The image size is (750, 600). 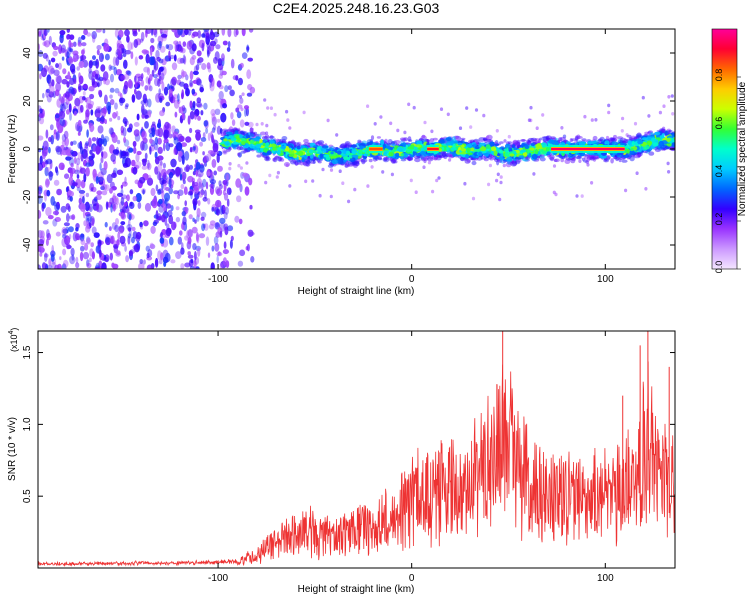 I want to click on colorbar-tick-label: 0.8, so click(x=719, y=75).